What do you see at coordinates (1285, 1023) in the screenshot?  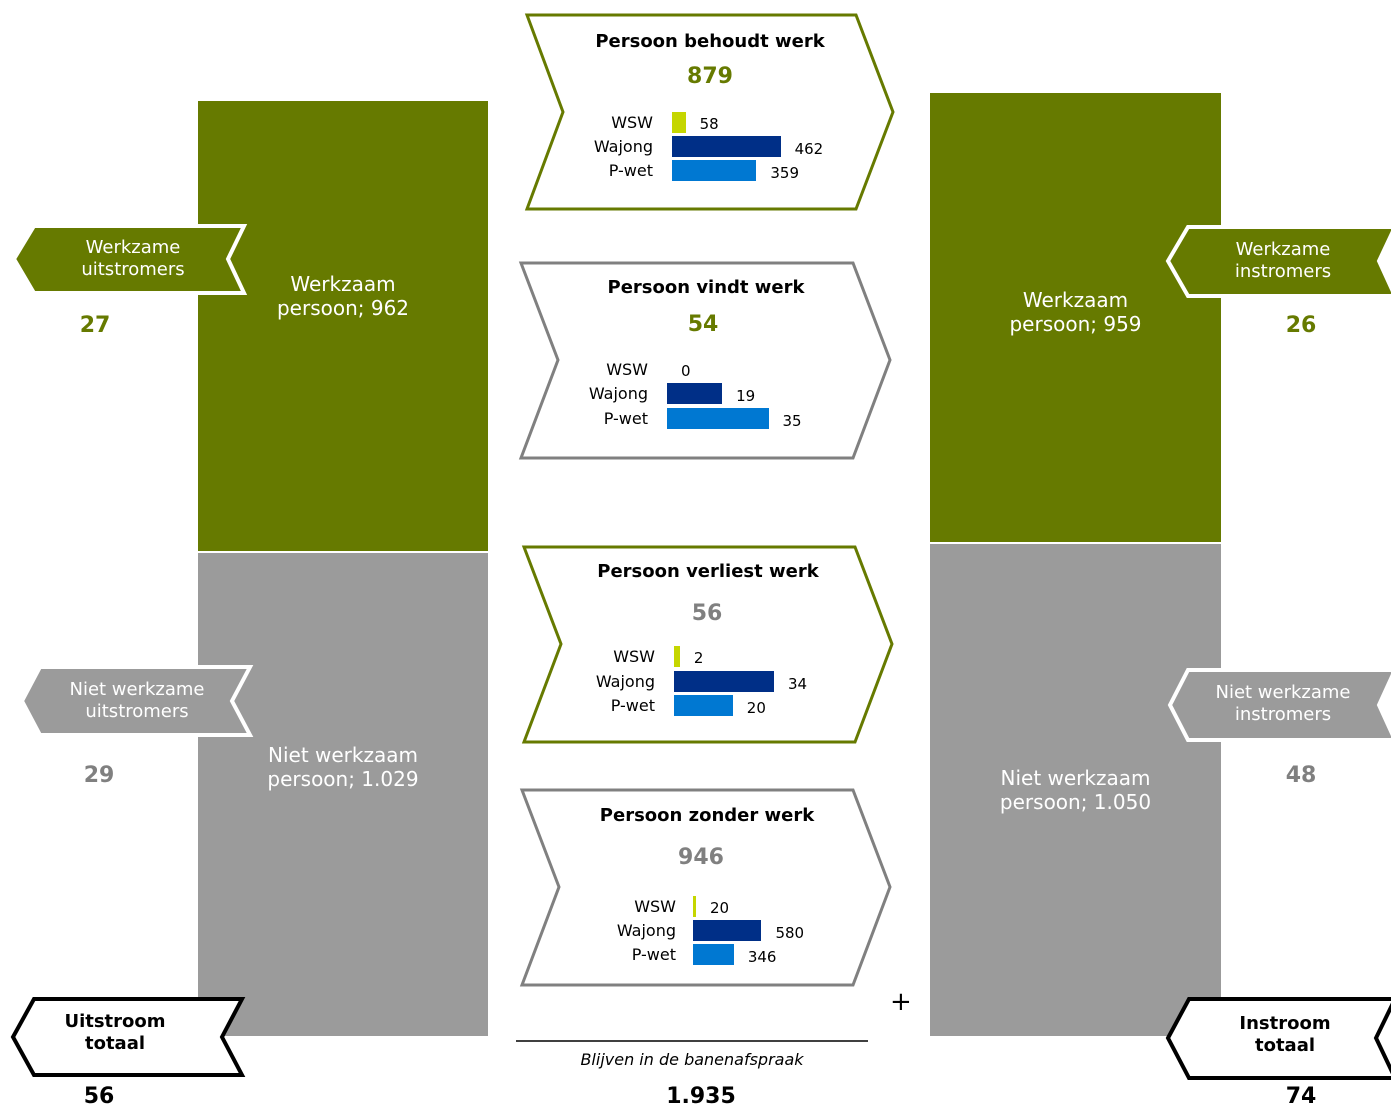 I see `right-total-line1: Instroom` at bounding box center [1285, 1023].